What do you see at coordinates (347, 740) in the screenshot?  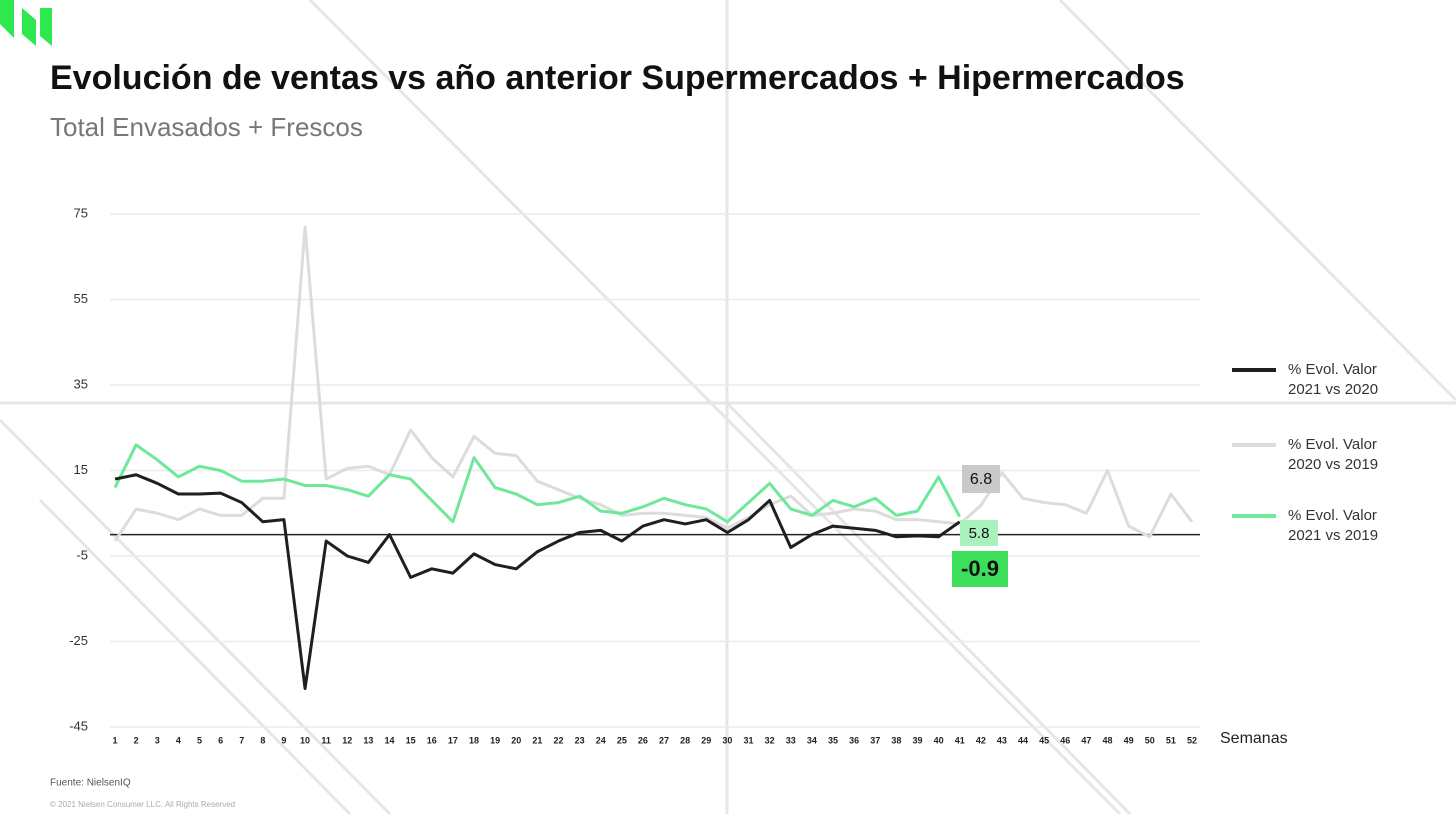 I see `x-tick-label: 12` at bounding box center [347, 740].